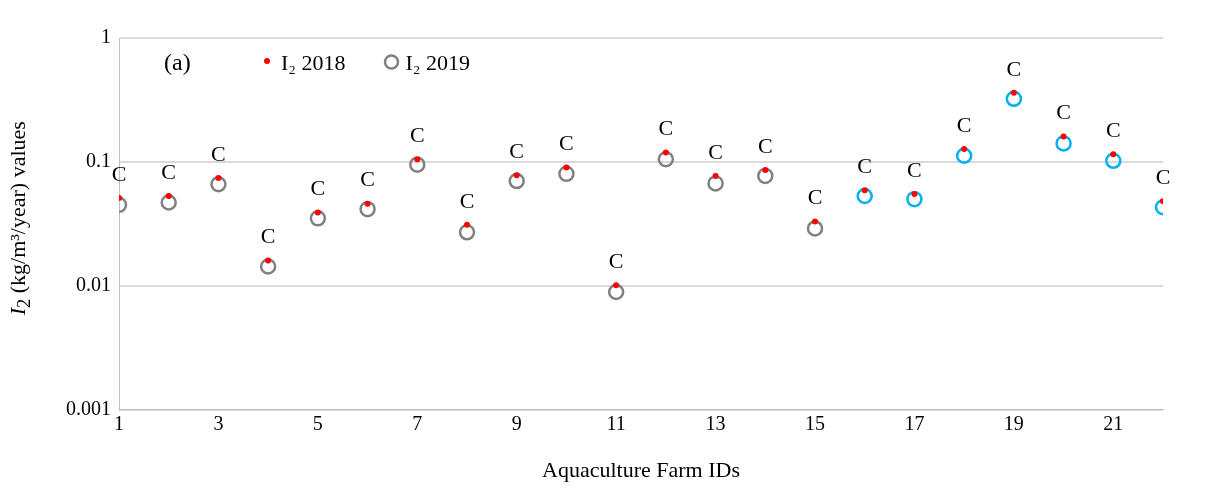 This screenshot has height=499, width=1205. What do you see at coordinates (313, 62) in the screenshot?
I see `legend-label: I₂ 2018` at bounding box center [313, 62].